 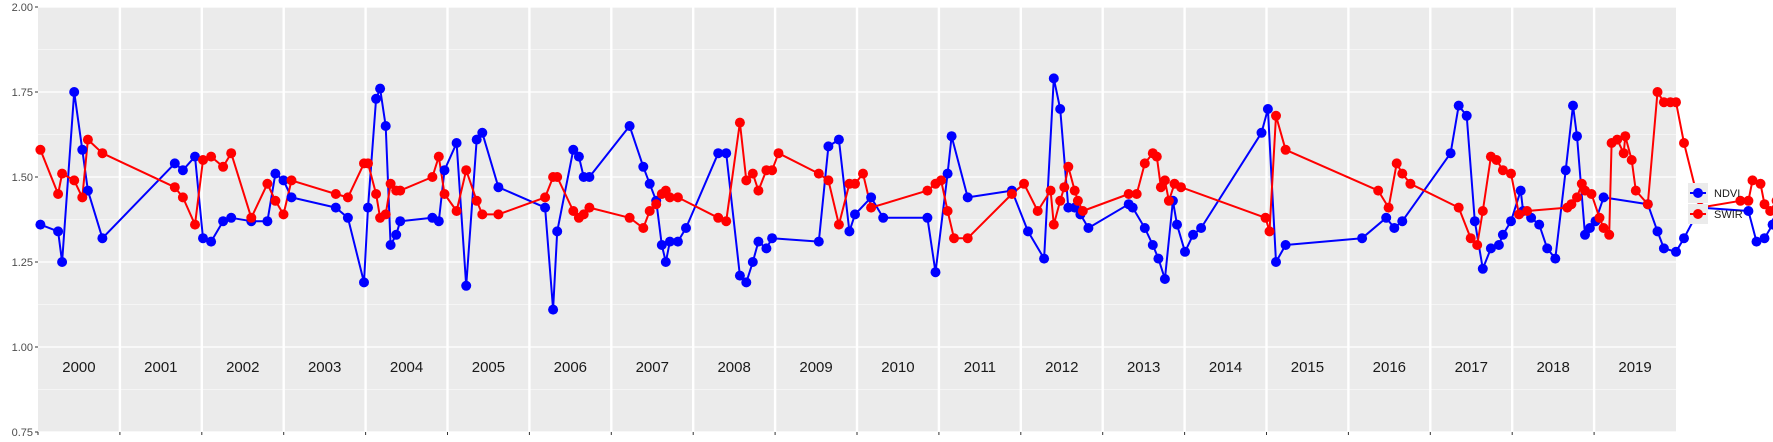 I want to click on year-label: 2018, so click(x=1552, y=367).